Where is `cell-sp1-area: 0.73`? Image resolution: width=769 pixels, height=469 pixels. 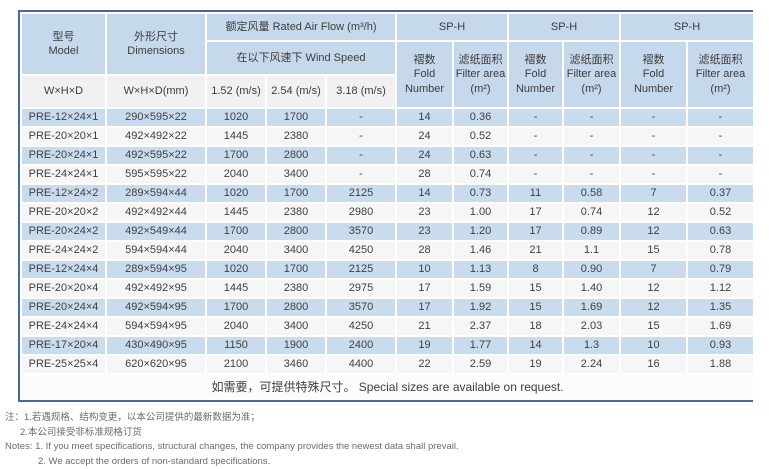 cell-sp1-area: 0.73 is located at coordinates (480, 193).